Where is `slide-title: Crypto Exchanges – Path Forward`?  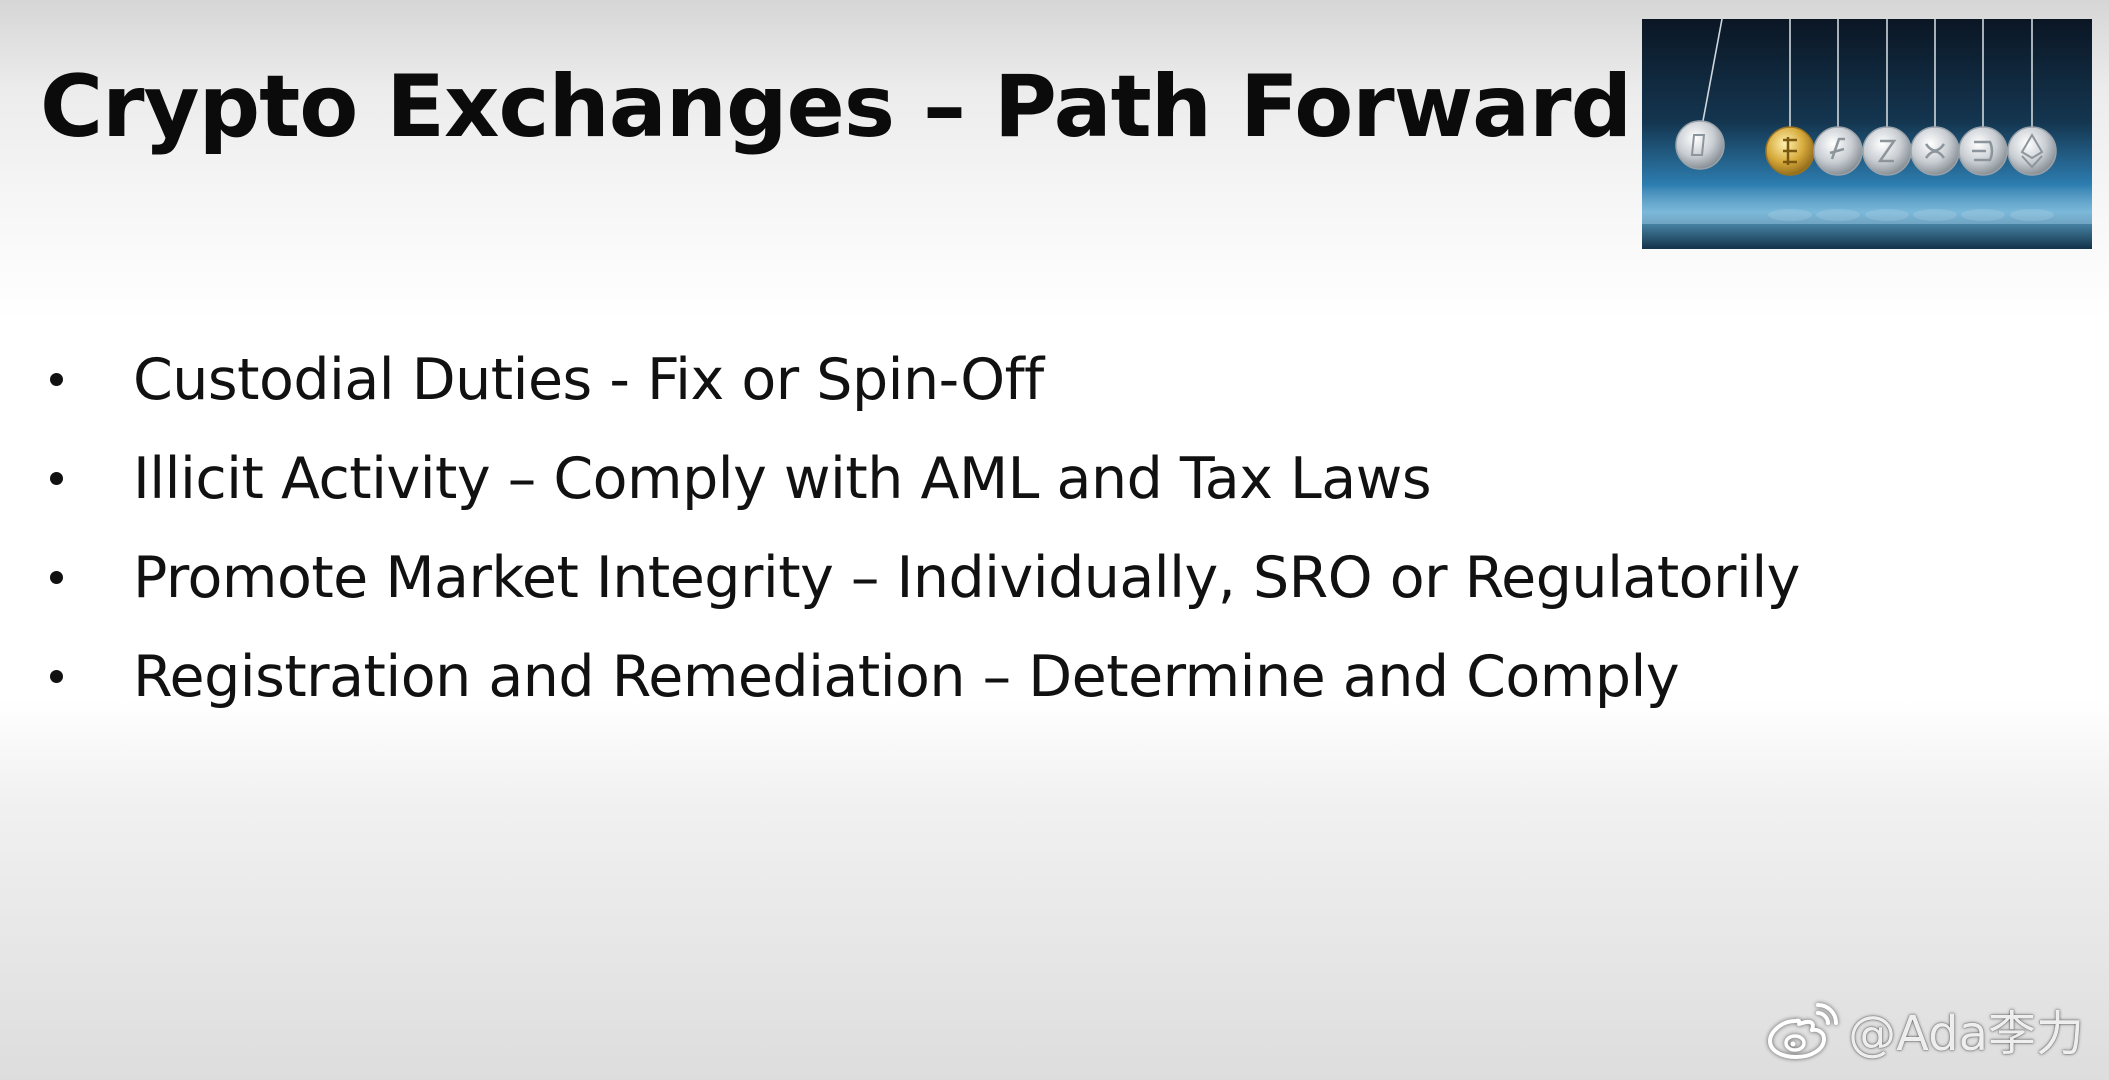 slide-title: Crypto Exchanges – Path Forward is located at coordinates (836, 107).